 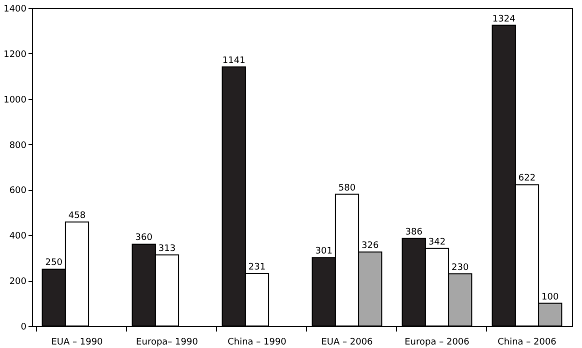 What do you see at coordinates (257, 343) in the screenshot?
I see `x-tick-label: China – 1990` at bounding box center [257, 343].